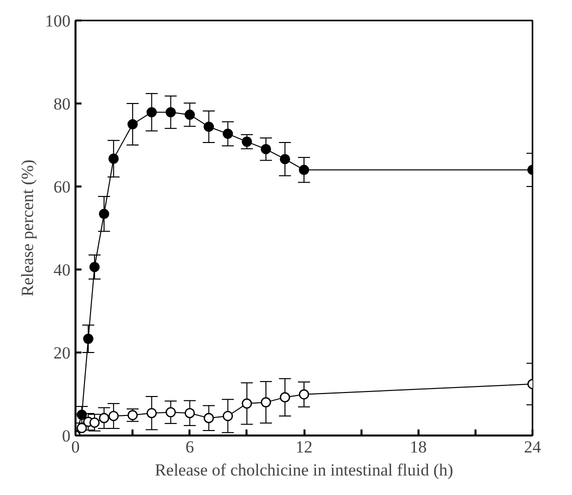  What do you see at coordinates (62, 353) in the screenshot?
I see `y-tick-label: 20` at bounding box center [62, 353].